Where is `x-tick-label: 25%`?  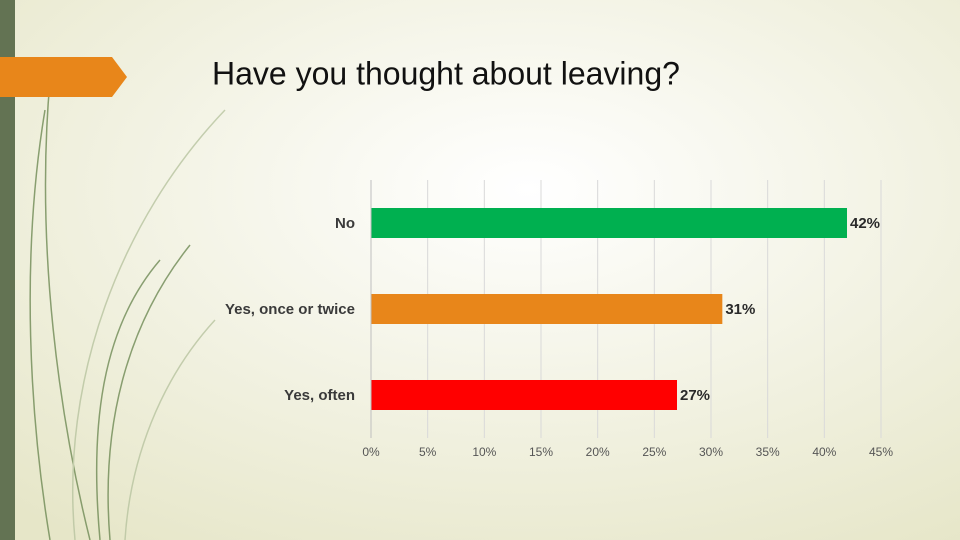
x-tick-label: 25% is located at coordinates (654, 452).